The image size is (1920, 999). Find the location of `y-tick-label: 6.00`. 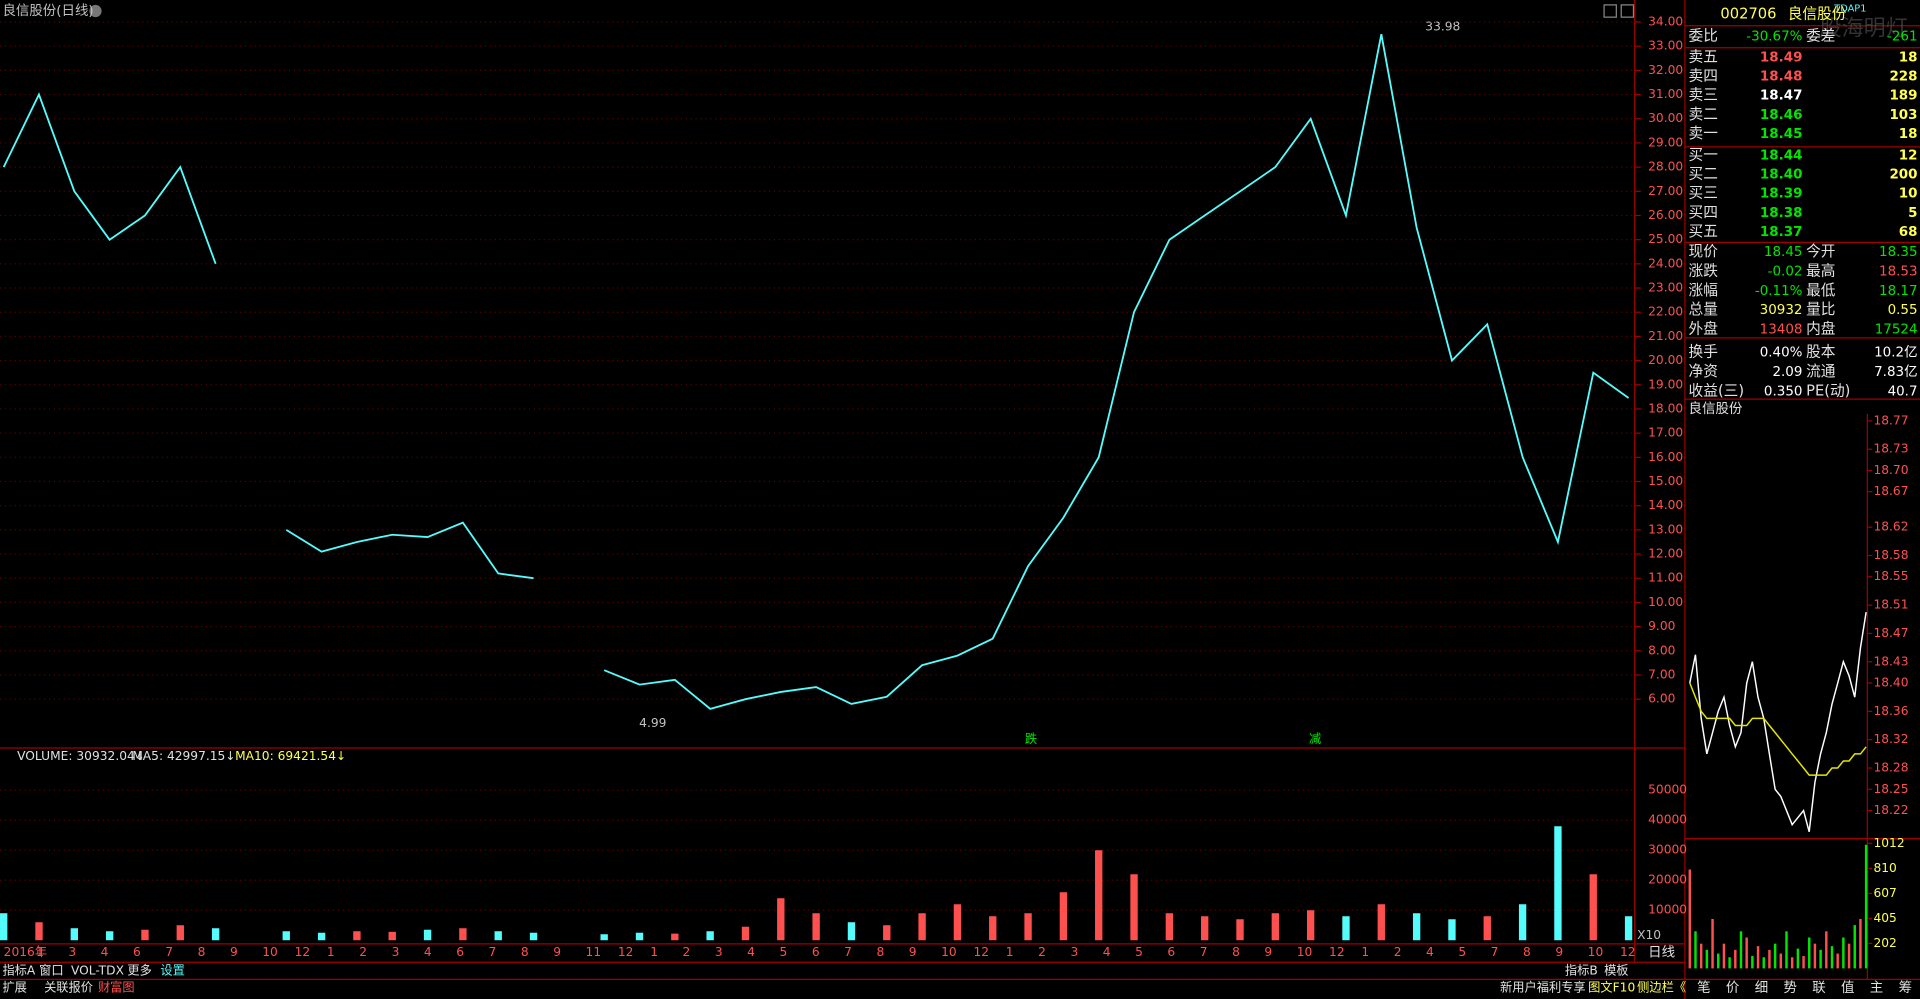

y-tick-label: 6.00 is located at coordinates (1661, 699).